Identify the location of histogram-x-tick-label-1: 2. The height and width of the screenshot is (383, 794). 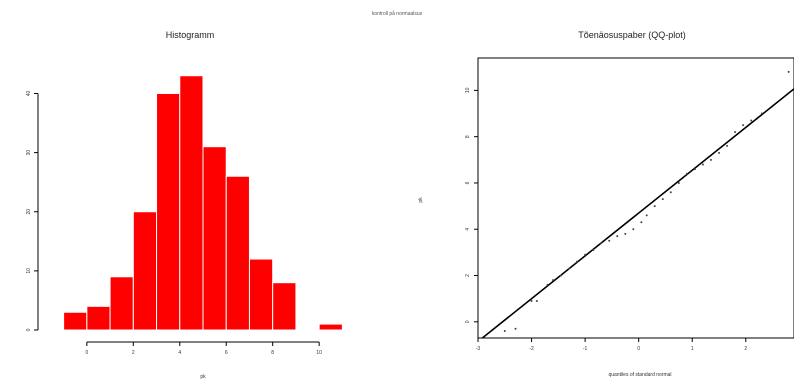
(133, 353).